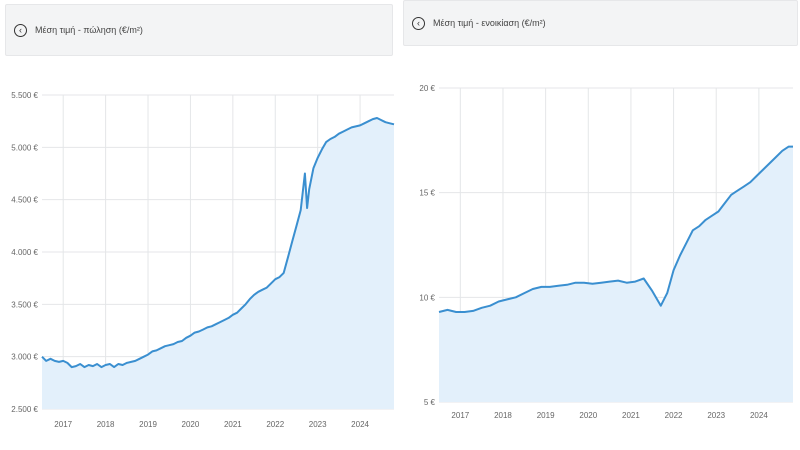  What do you see at coordinates (24, 304) in the screenshot?
I see `y-tick-label: 3.500 €` at bounding box center [24, 304].